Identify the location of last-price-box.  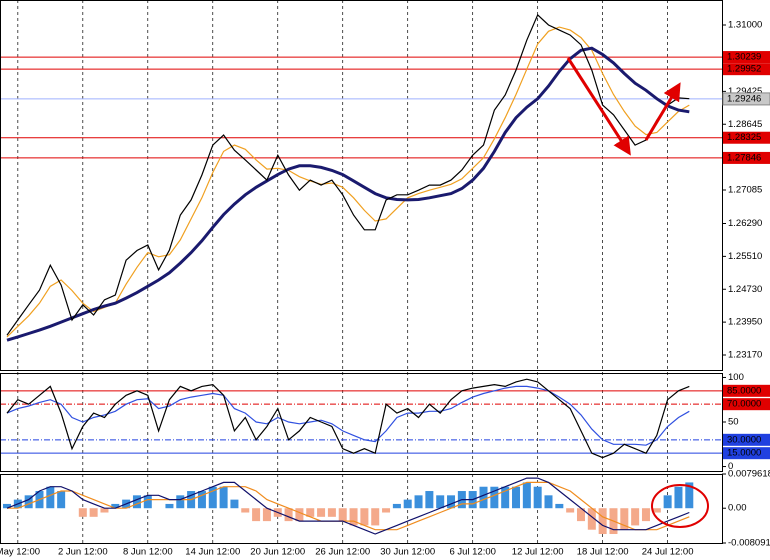
(746, 99).